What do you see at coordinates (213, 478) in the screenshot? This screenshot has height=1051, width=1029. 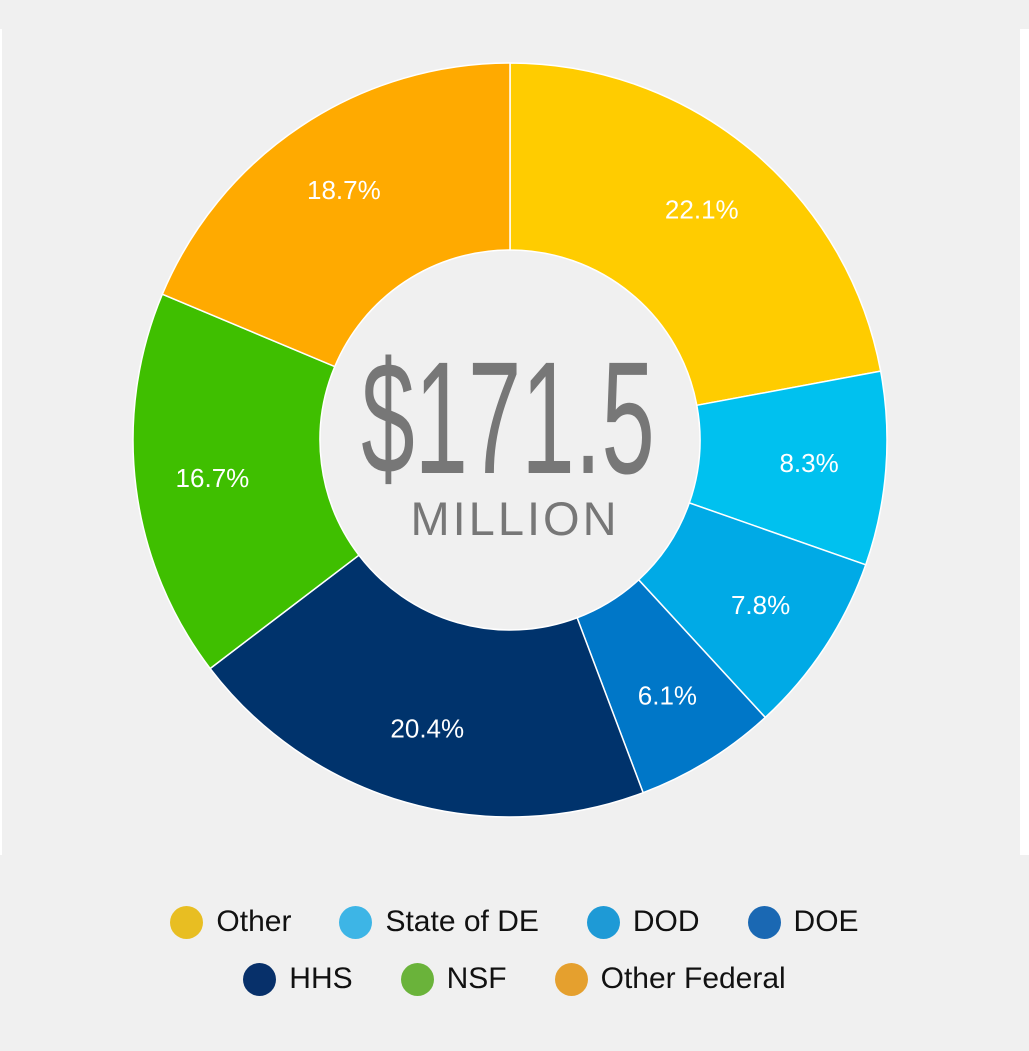 I see `slice-label: 16.7%` at bounding box center [213, 478].